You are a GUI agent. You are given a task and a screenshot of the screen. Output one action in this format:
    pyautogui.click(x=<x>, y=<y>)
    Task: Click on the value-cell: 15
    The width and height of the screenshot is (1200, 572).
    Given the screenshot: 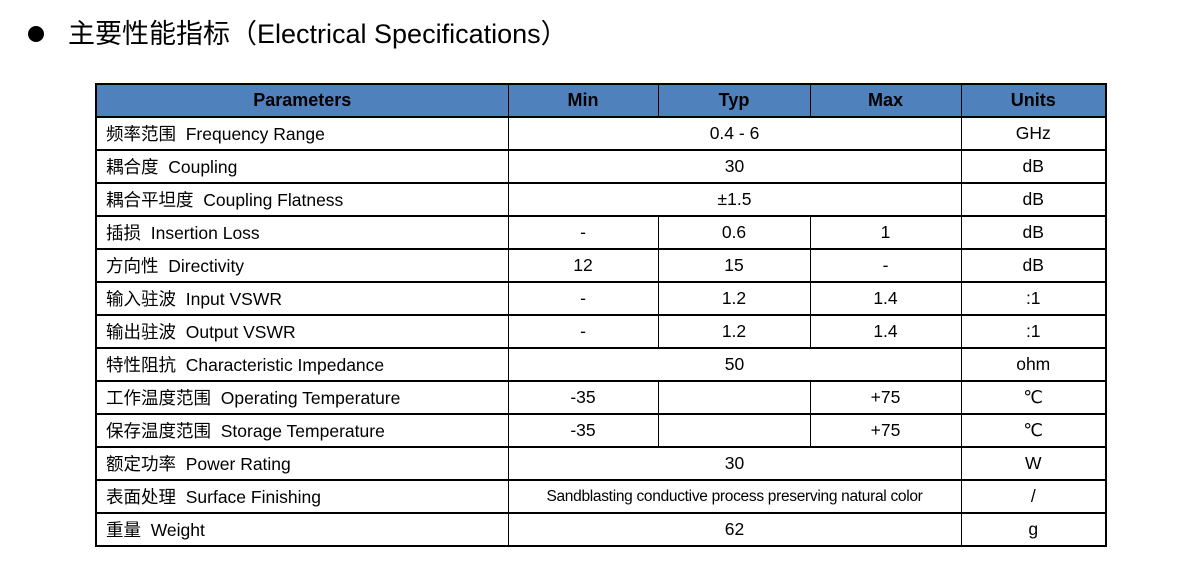 What is the action you would take?
    pyautogui.click(x=734, y=265)
    